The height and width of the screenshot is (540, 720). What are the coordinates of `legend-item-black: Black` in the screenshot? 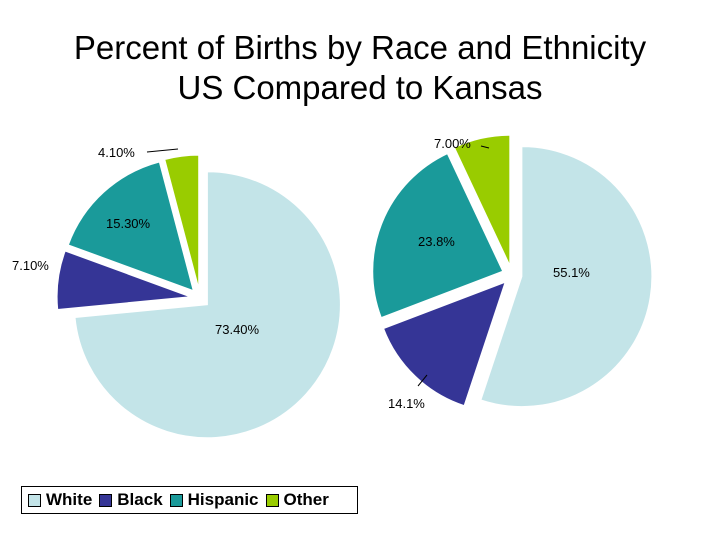 It's located at (131, 500).